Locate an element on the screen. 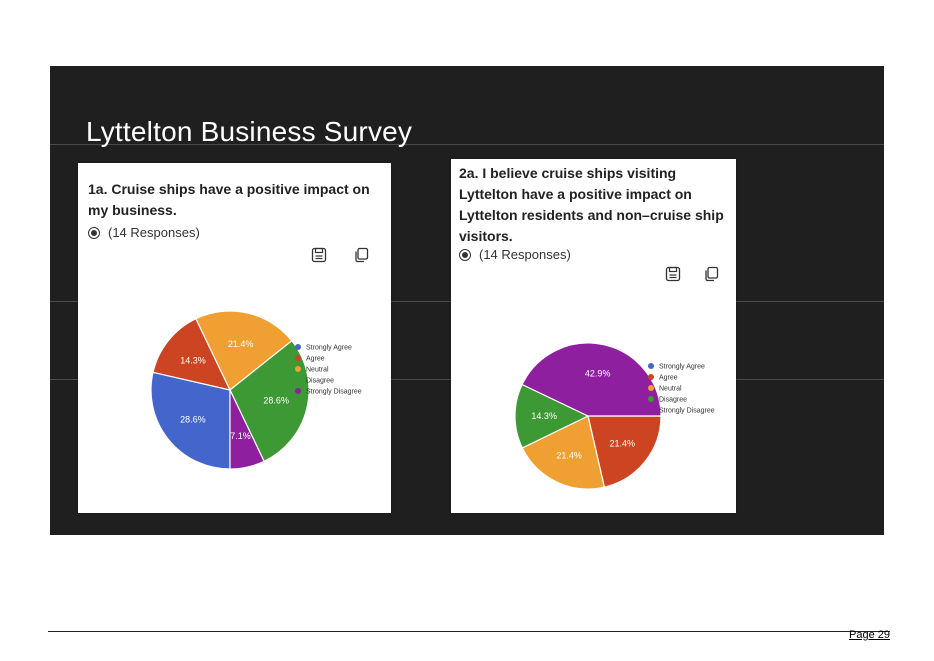  pie-slice-disagree is located at coordinates (552, 416).